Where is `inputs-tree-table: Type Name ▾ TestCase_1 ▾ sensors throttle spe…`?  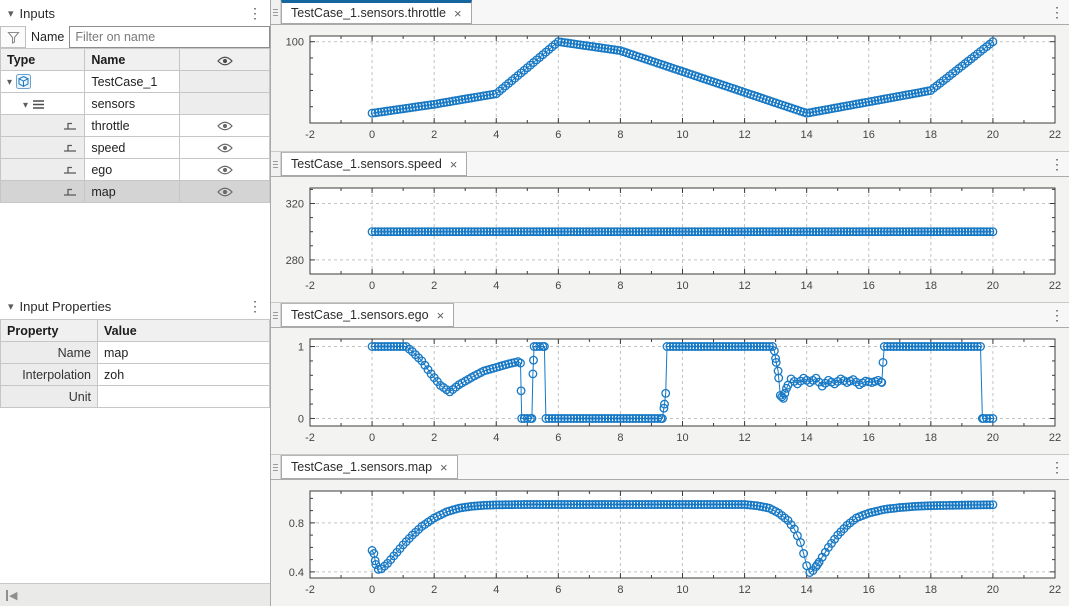 inputs-tree-table: Type Name ▾ TestCase_1 ▾ sensors throttle spe… is located at coordinates (135, 125).